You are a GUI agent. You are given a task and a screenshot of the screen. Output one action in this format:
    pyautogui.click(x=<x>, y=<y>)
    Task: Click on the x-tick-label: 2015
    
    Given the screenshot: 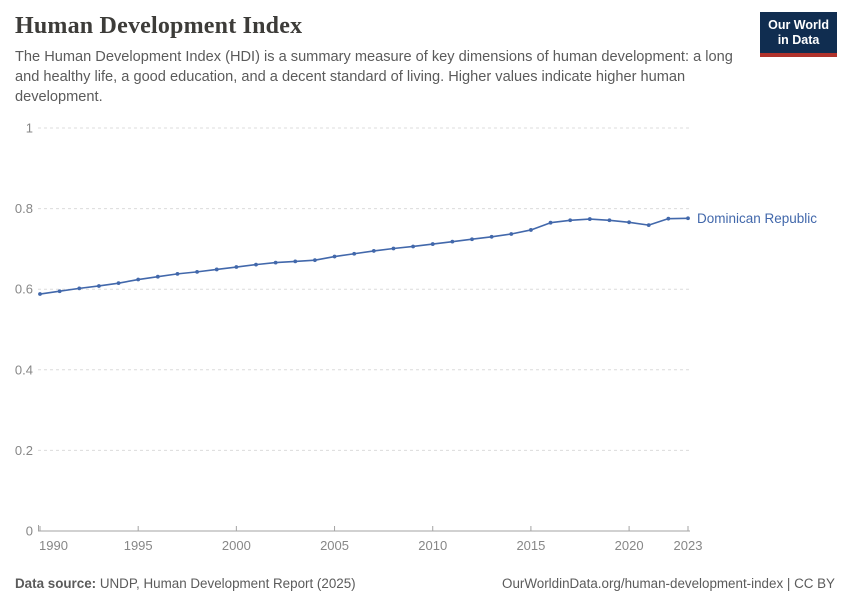 What is the action you would take?
    pyautogui.click(x=530, y=545)
    